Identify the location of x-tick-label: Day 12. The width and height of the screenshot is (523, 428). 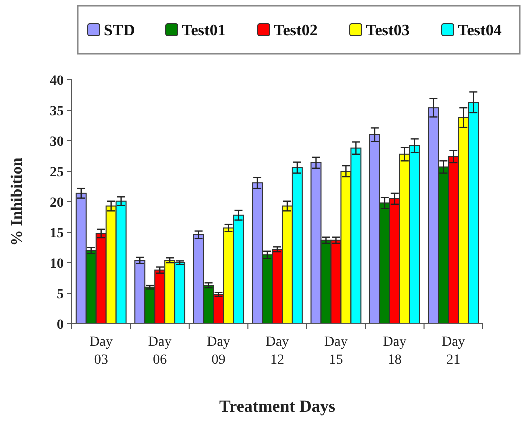
(278, 351).